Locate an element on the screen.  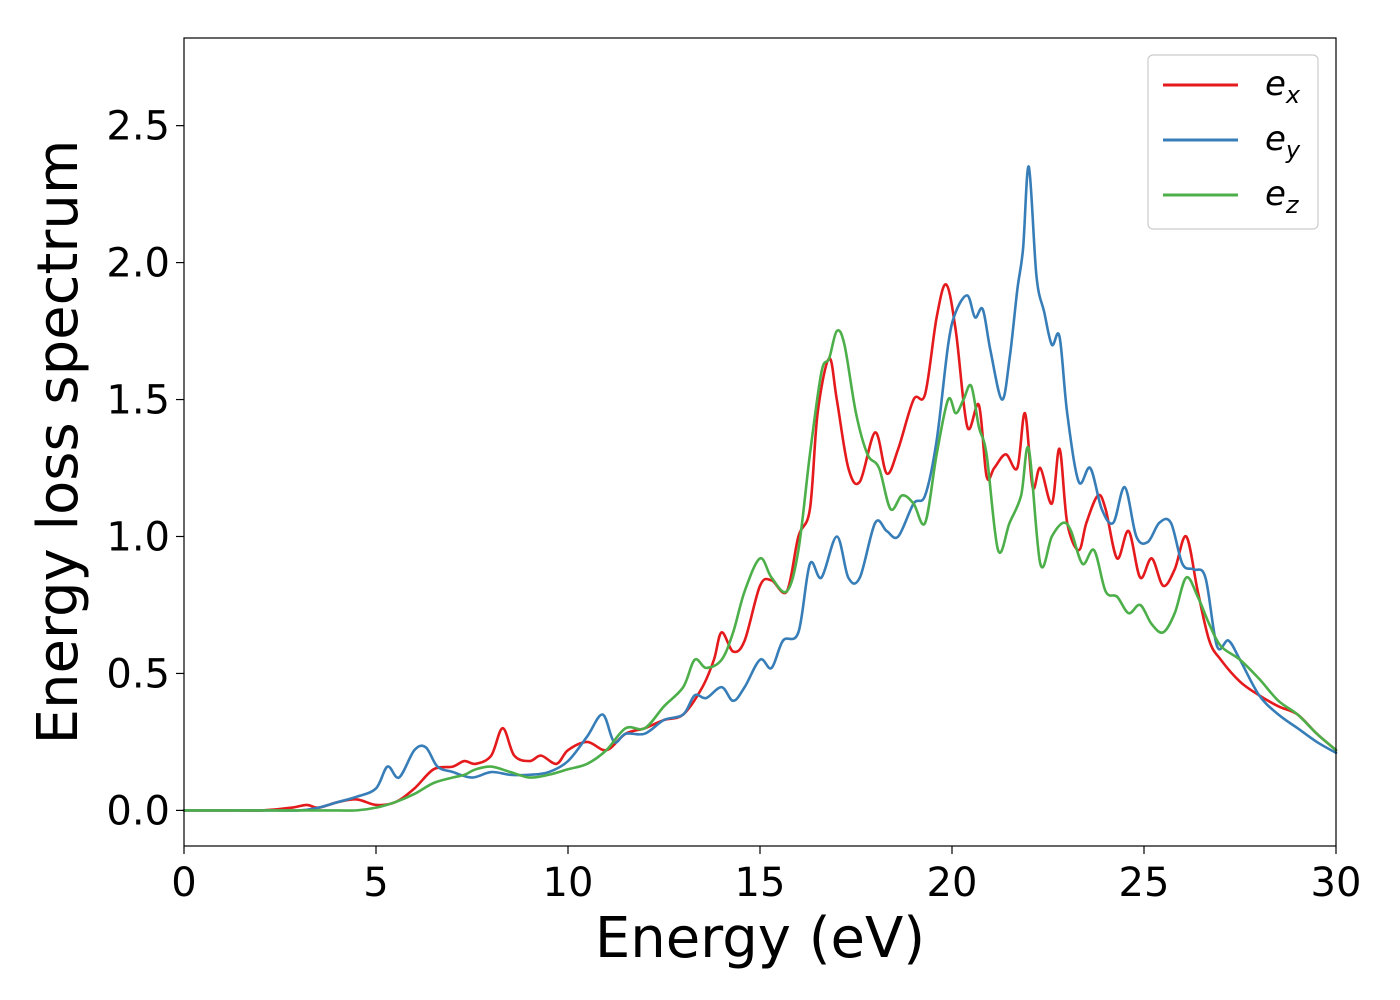
x-tick-label: 20 is located at coordinates (952, 883).